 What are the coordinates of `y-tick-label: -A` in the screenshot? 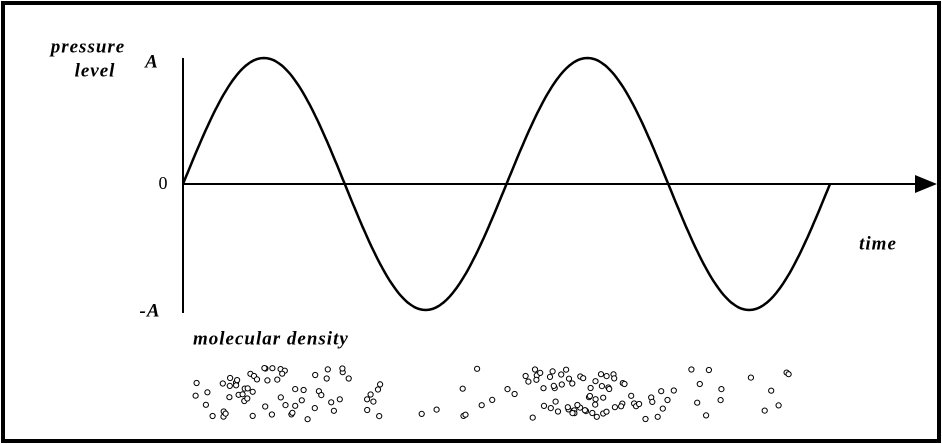 It's located at (150, 310).